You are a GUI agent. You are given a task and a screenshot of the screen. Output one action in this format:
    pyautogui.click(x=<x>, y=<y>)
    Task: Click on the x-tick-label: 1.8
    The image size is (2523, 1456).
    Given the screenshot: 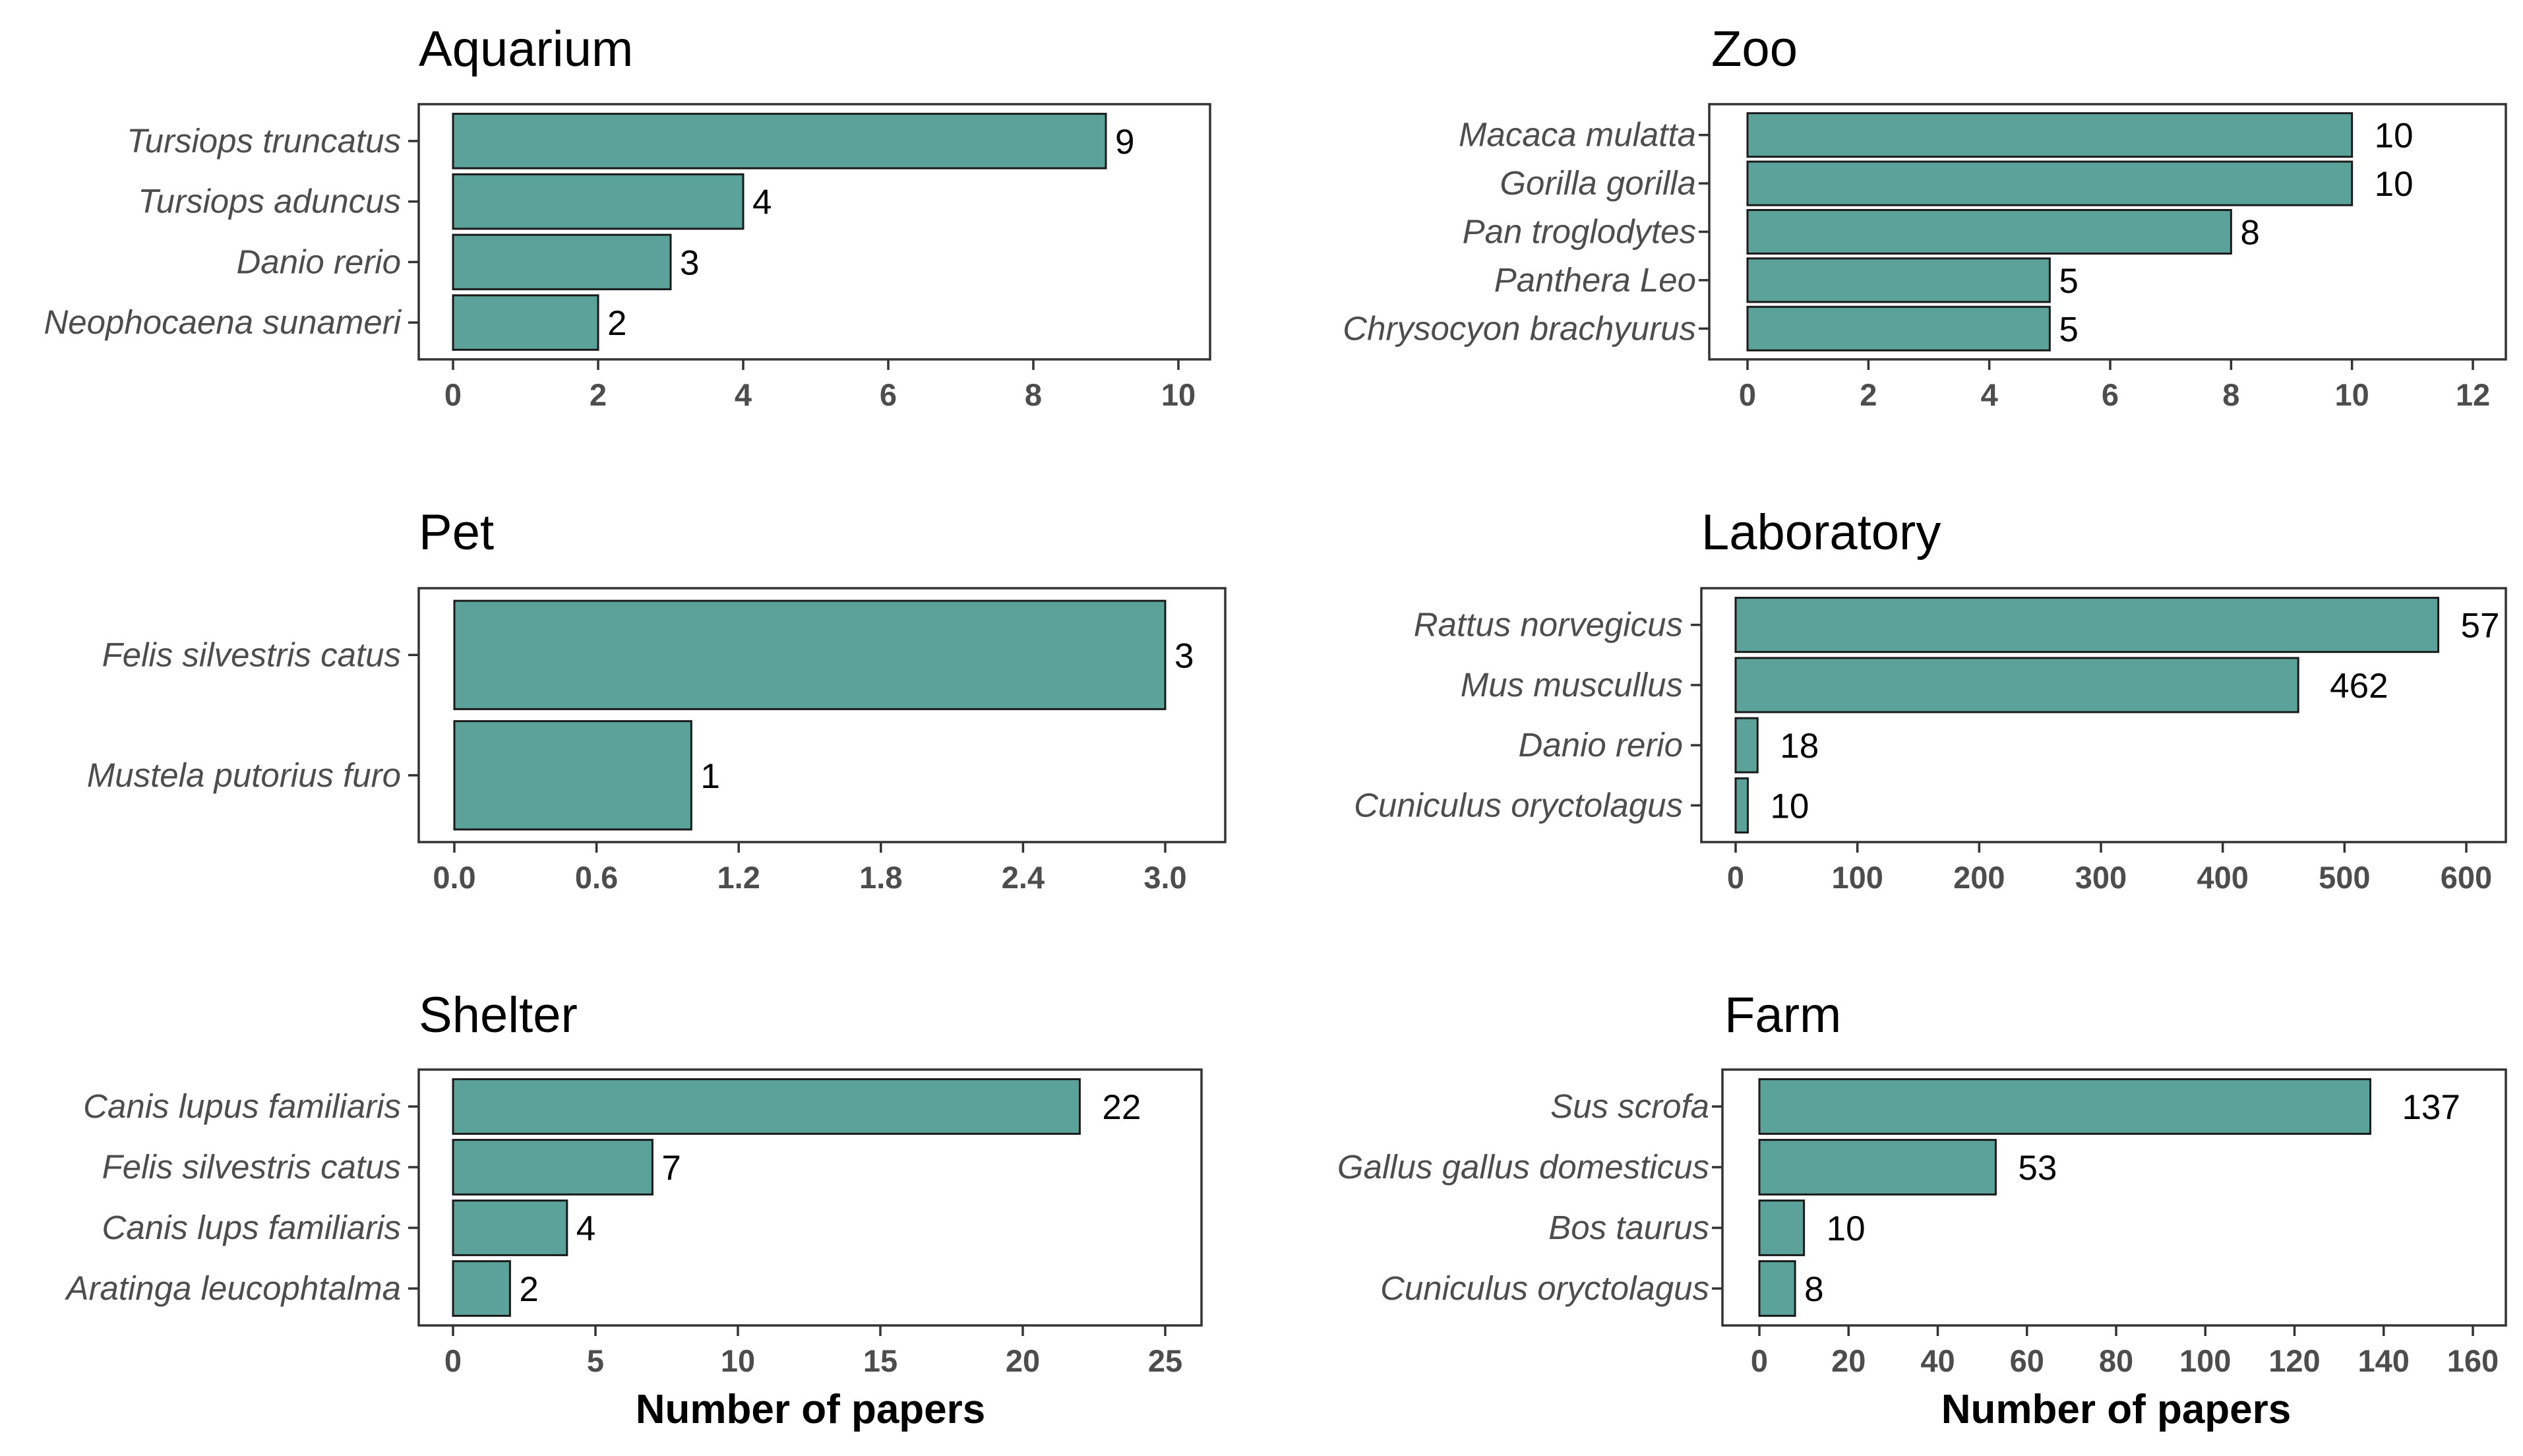 What is the action you would take?
    pyautogui.click(x=881, y=877)
    